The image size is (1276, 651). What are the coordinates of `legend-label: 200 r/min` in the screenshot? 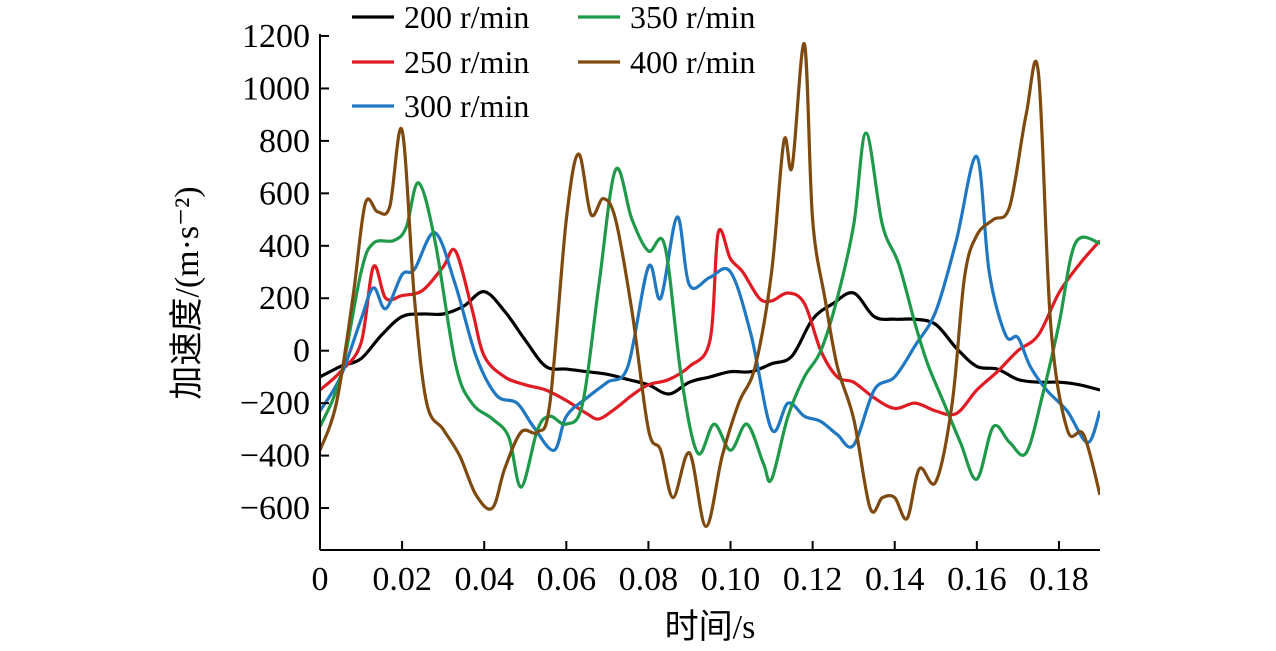 It's located at (466, 17).